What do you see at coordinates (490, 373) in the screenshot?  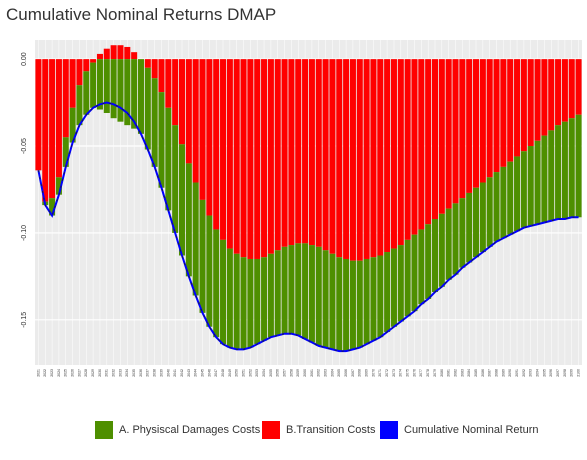 I see `x-tick-label: 2087` at bounding box center [490, 373].